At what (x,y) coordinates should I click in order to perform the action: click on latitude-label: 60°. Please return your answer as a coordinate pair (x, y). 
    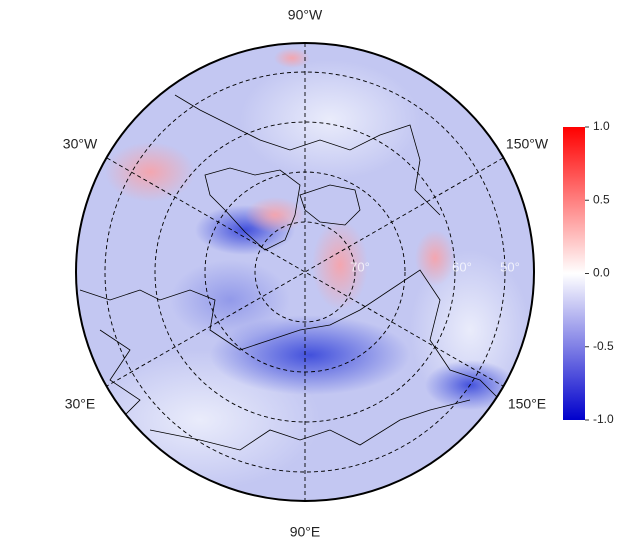
    Looking at the image, I should click on (462, 266).